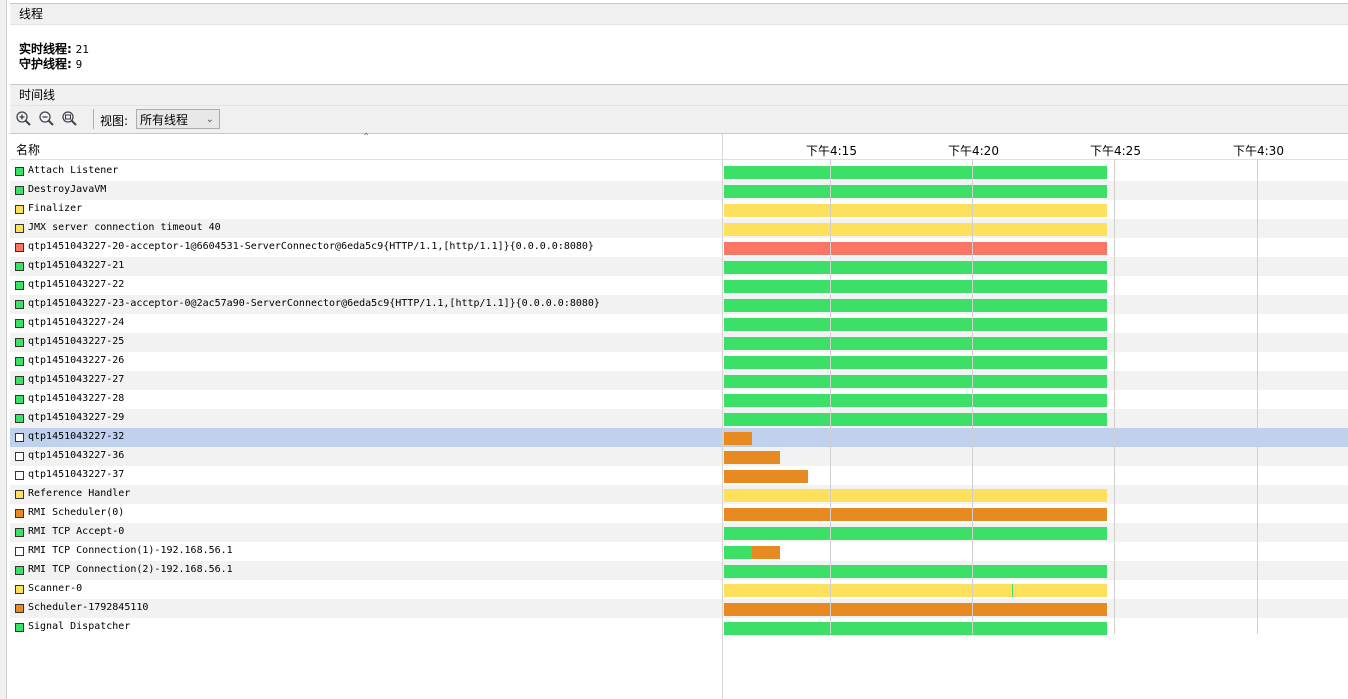 Image resolution: width=1348 pixels, height=699 pixels. What do you see at coordinates (679, 608) in the screenshot?
I see `thread-row: Scheduler-1792845110` at bounding box center [679, 608].